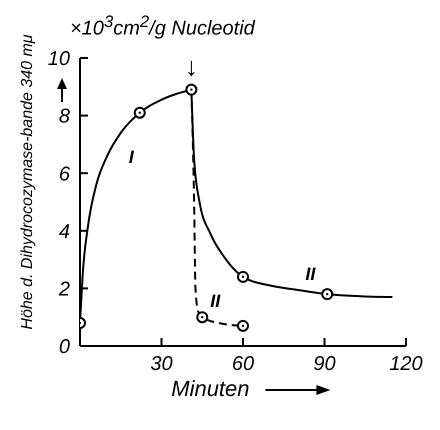  What do you see at coordinates (161, 364) in the screenshot?
I see `x-tick-label: 30` at bounding box center [161, 364].